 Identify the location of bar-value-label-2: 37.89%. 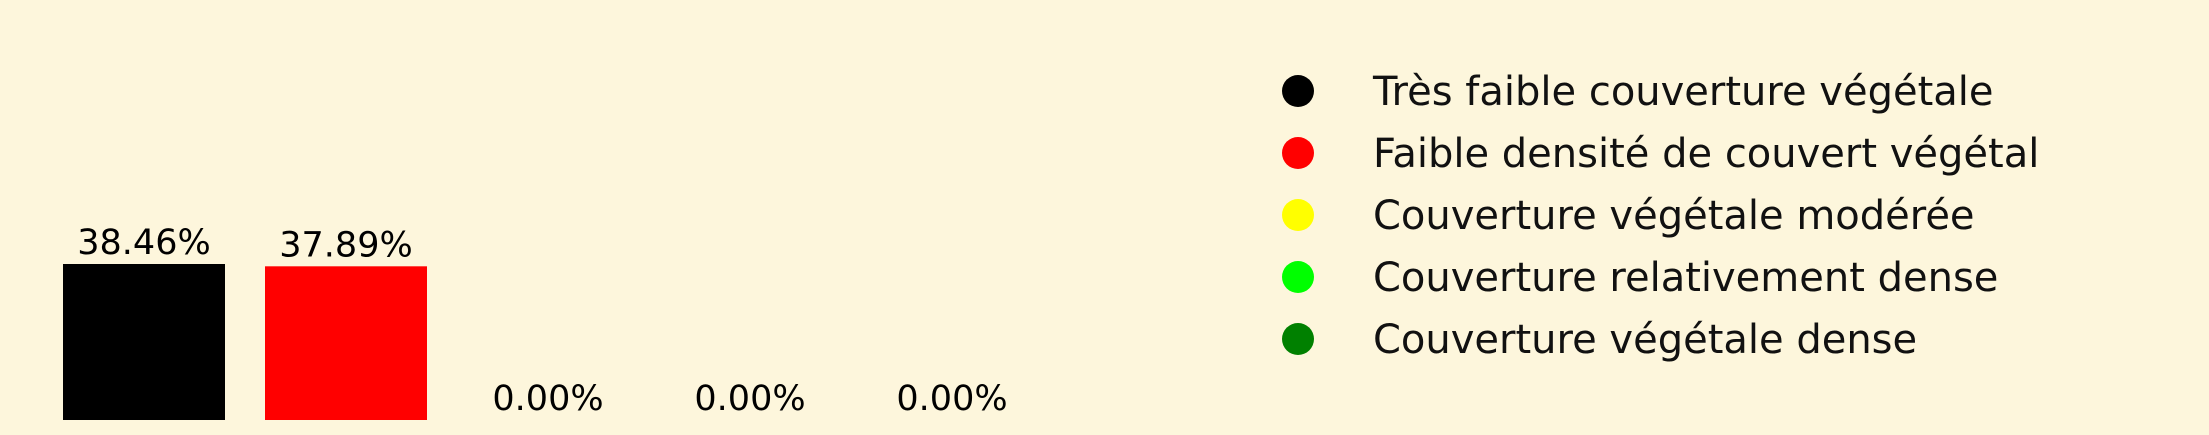
(345, 245).